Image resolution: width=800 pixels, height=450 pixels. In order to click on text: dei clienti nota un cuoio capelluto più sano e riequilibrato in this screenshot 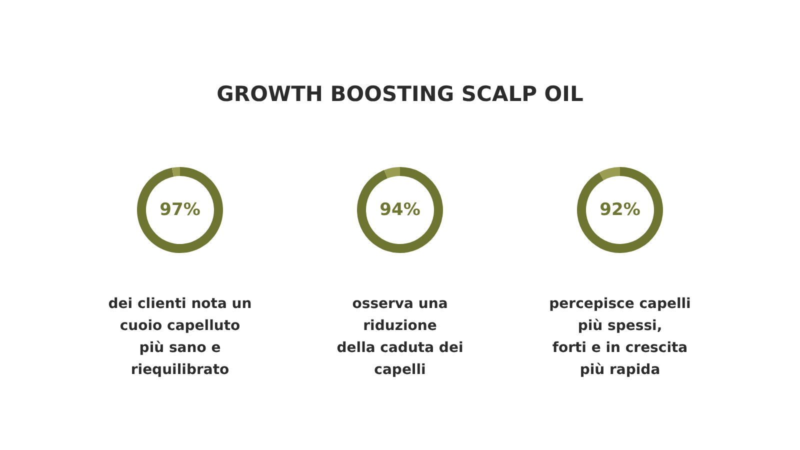, I will do `click(180, 337)`.